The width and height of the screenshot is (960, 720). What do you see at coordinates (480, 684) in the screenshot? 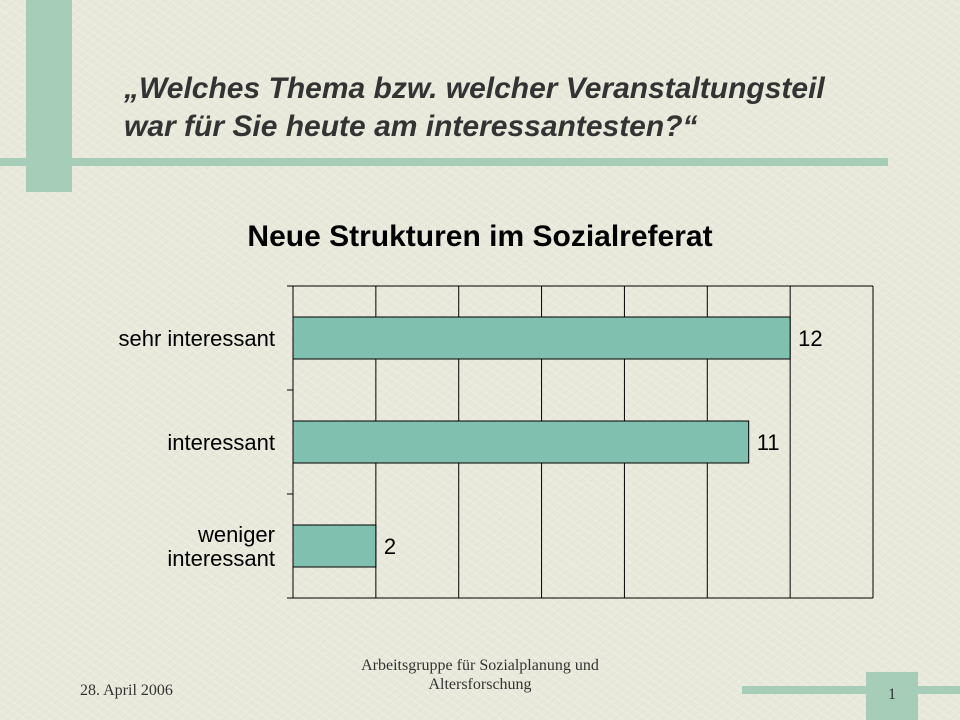
I see `footer-organization-line-2: Altersforschung` at bounding box center [480, 684].